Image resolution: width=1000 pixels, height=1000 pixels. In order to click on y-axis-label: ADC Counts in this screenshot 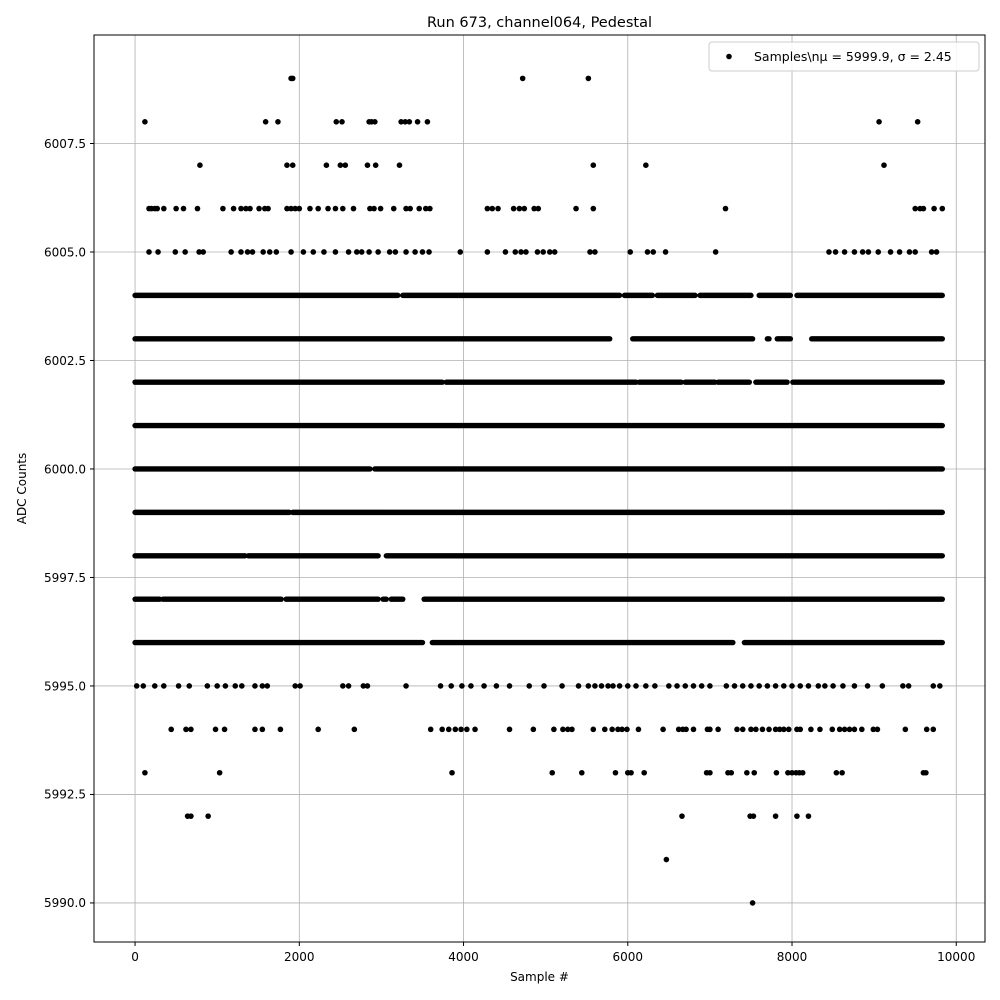, I will do `click(22, 489)`.